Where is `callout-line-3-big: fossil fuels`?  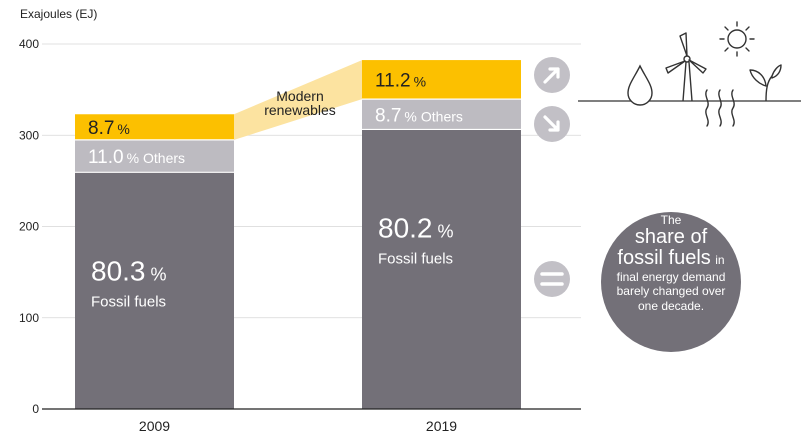 callout-line-3-big: fossil fuels is located at coordinates (664, 257).